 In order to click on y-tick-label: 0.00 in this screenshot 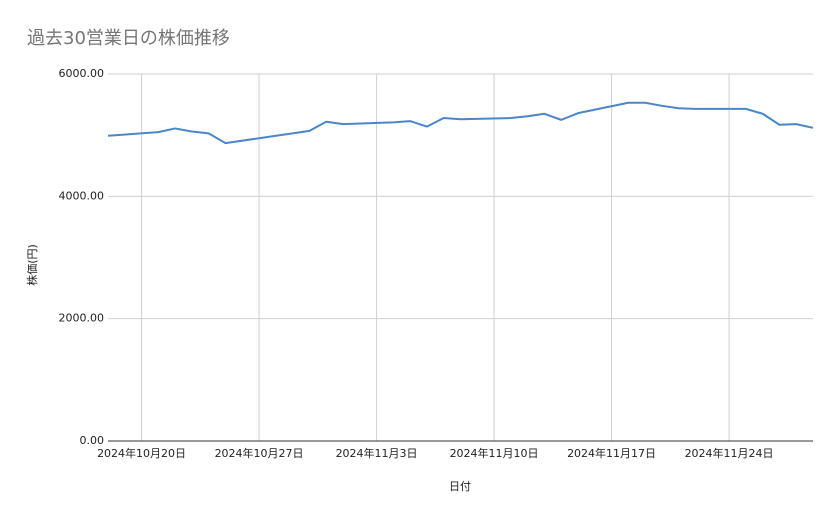, I will do `click(92, 440)`.